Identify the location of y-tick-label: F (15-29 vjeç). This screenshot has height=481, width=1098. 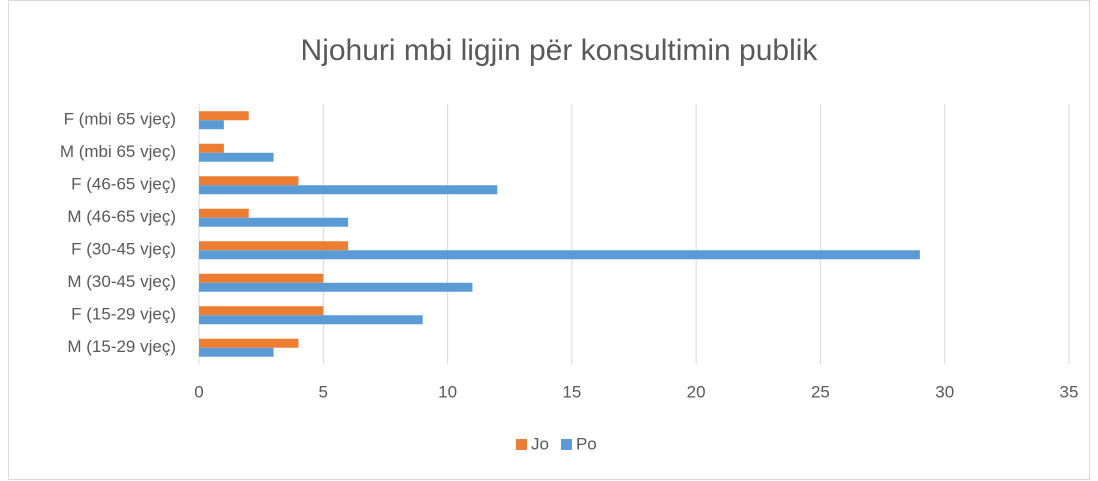
(123, 314).